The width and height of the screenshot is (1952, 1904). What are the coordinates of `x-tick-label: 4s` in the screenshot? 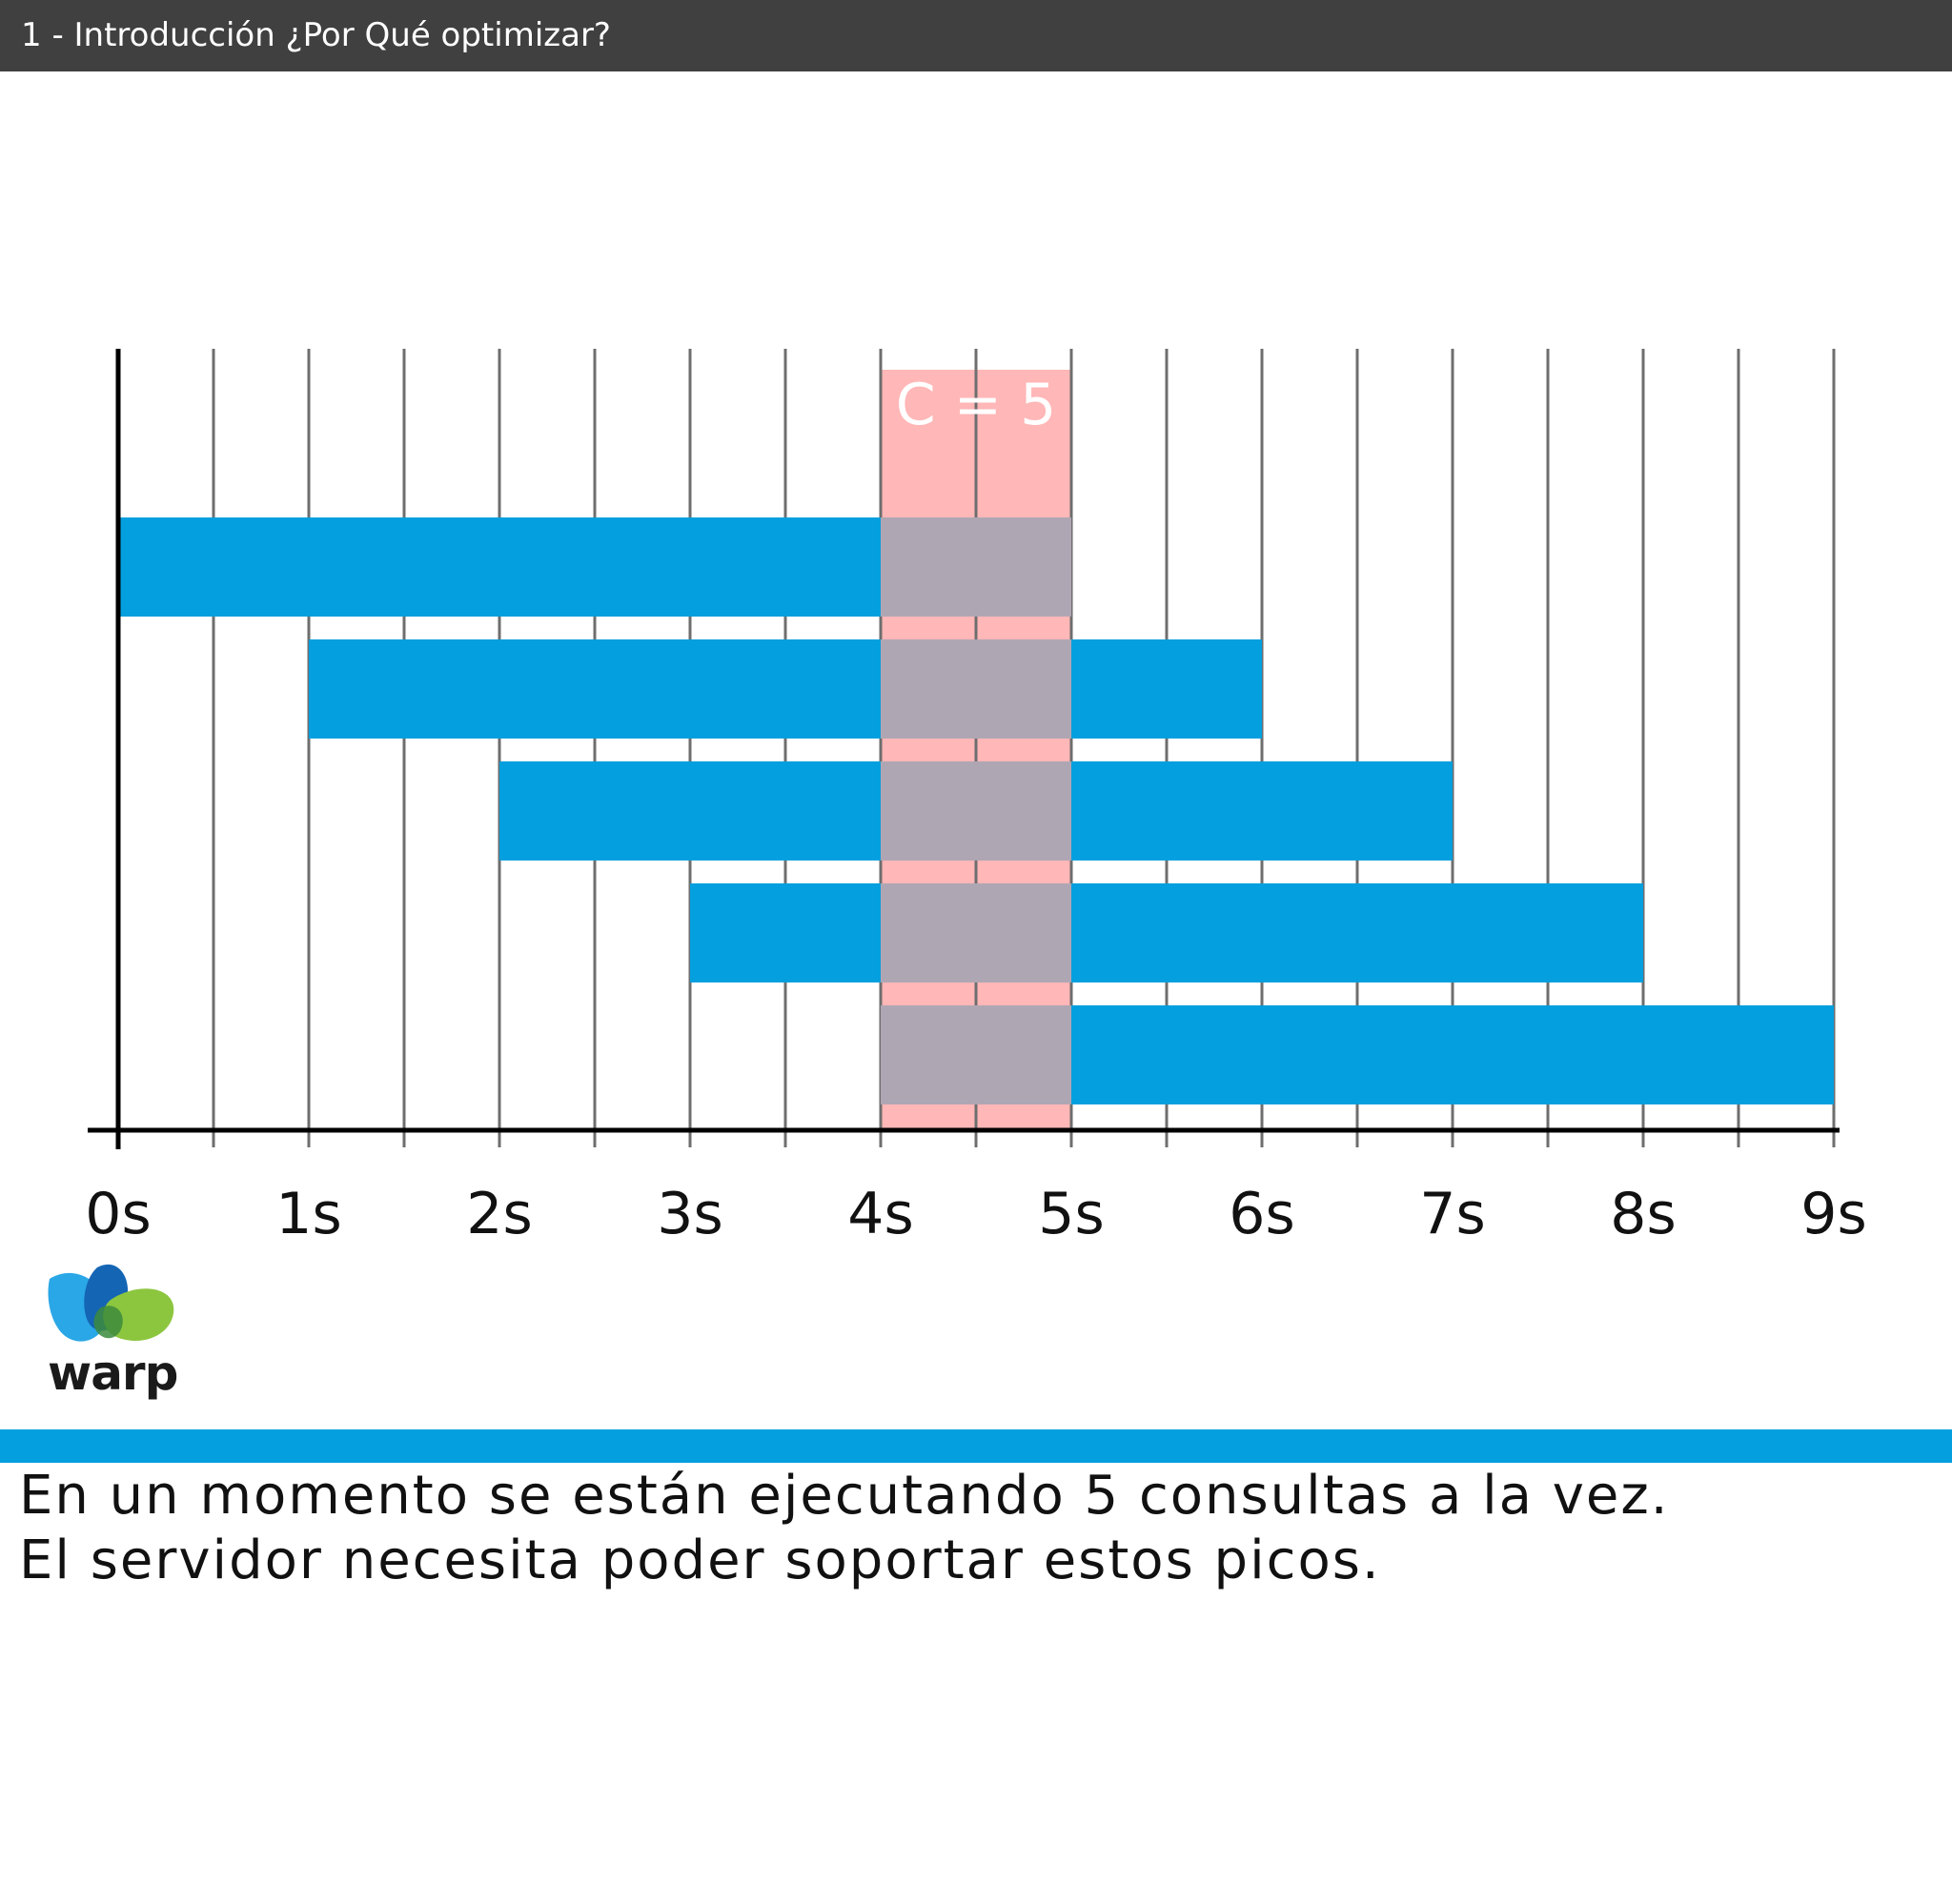 It's located at (880, 1214).